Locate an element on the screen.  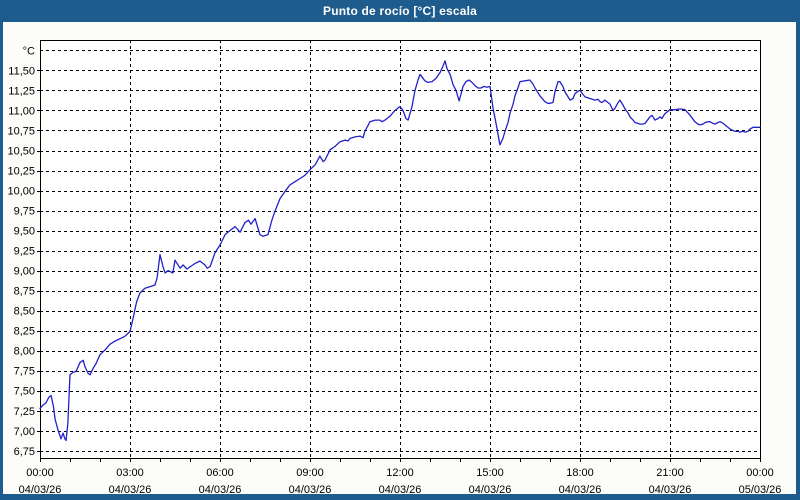
y-tick-label: 9,25 is located at coordinates (24, 252).